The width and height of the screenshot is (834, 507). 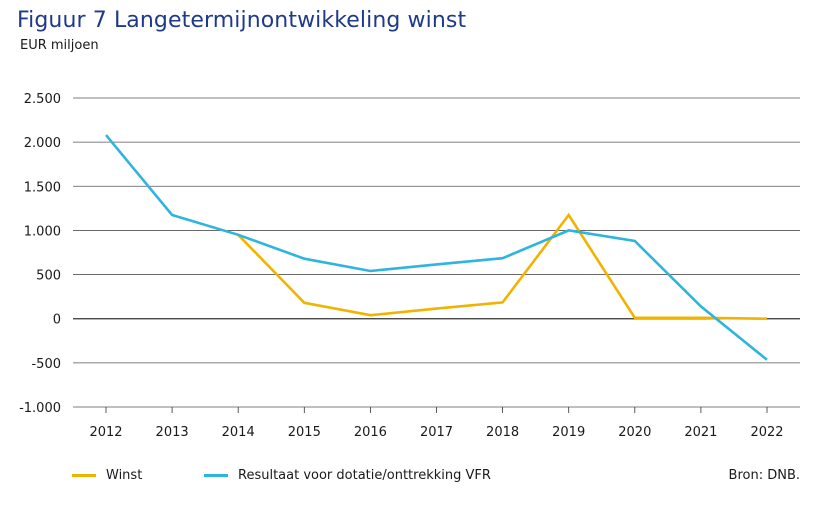 What do you see at coordinates (766, 432) in the screenshot?
I see `x-tick-label: 2022` at bounding box center [766, 432].